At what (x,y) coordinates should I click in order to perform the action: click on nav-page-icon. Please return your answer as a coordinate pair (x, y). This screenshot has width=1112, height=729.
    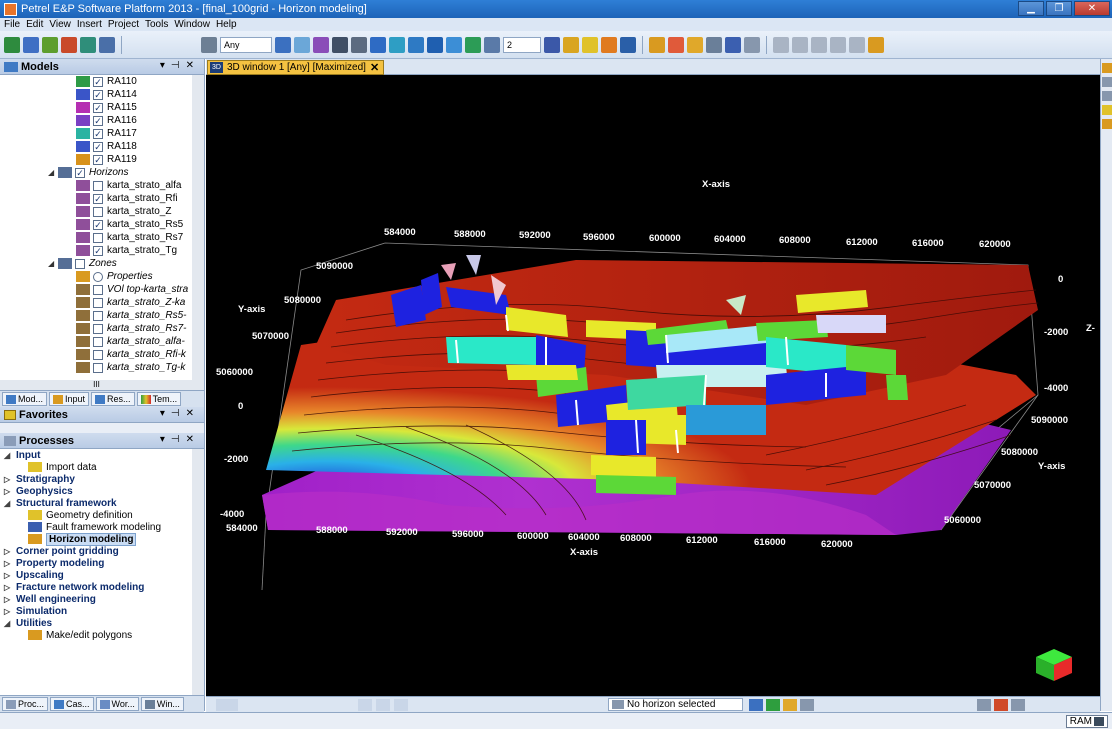
    Looking at the image, I should click on (401, 704).